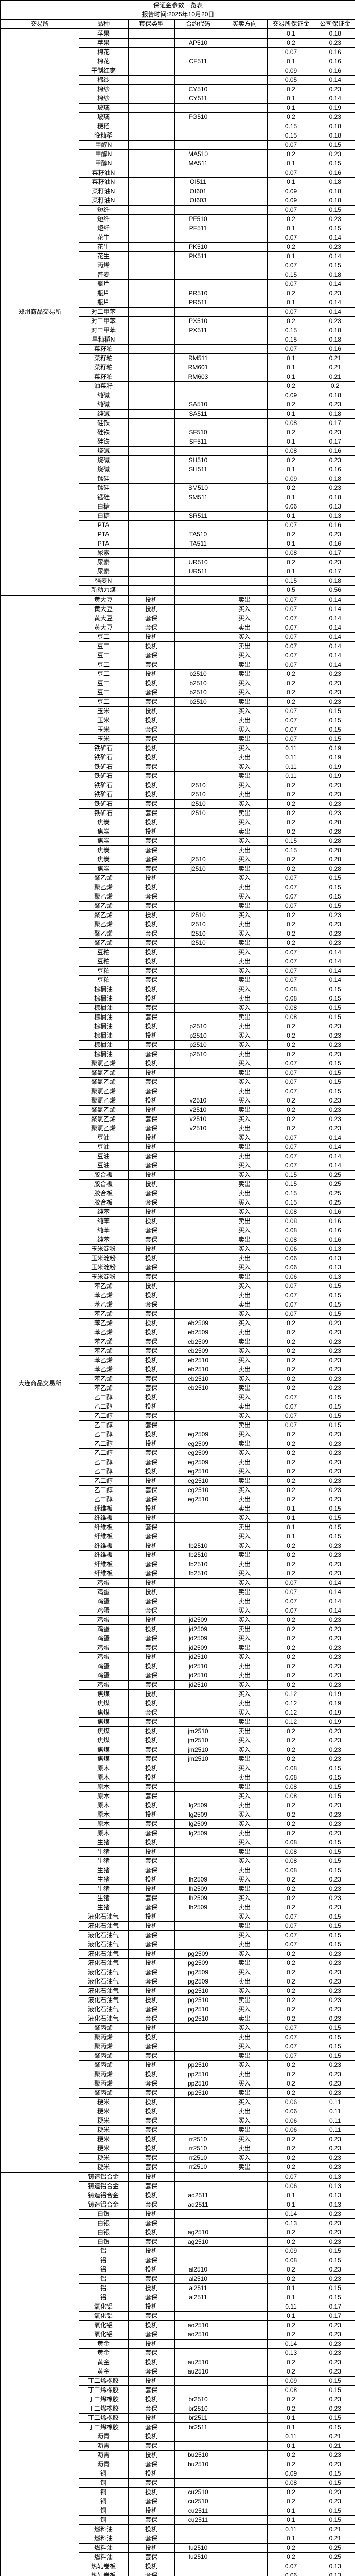  Describe the element at coordinates (103, 2000) in the screenshot. I see `cell-variety: 液化石油气` at that location.